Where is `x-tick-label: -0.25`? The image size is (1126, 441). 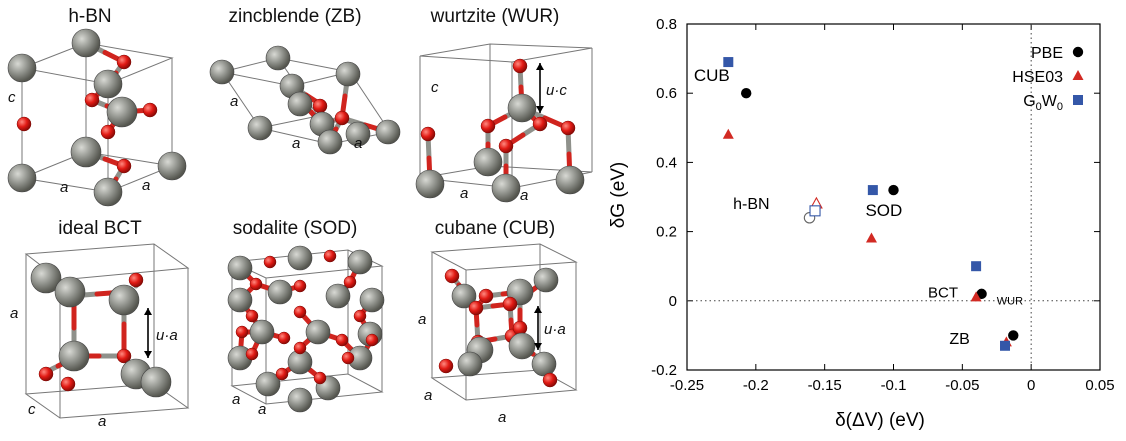
x-tick-label: -0.25 is located at coordinates (687, 385).